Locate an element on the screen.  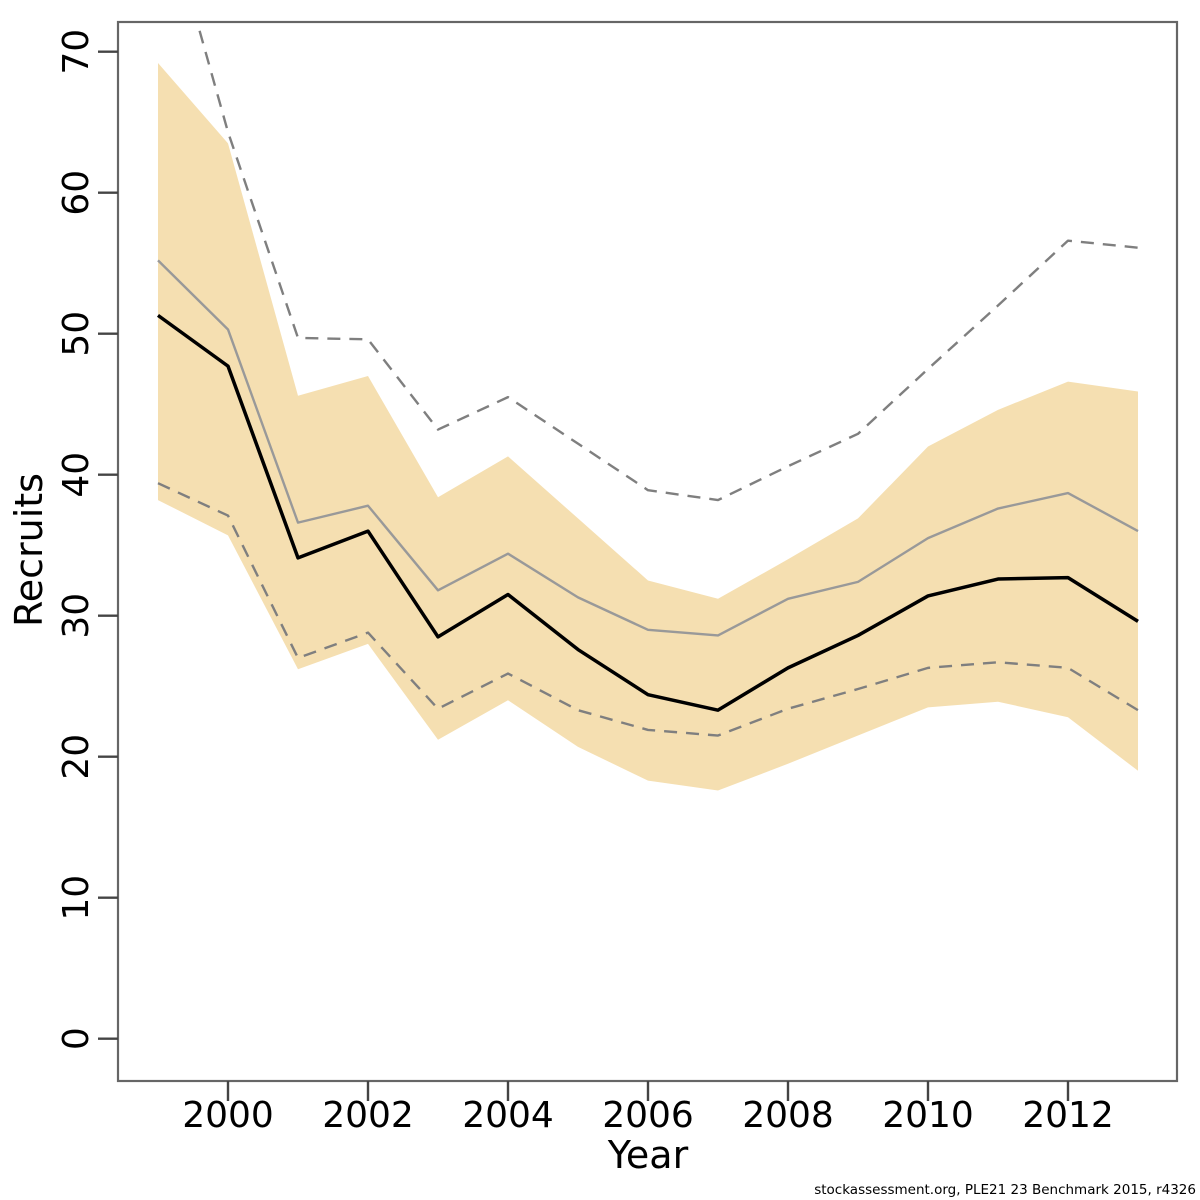
y-tick-label: 40 is located at coordinates (76, 475).